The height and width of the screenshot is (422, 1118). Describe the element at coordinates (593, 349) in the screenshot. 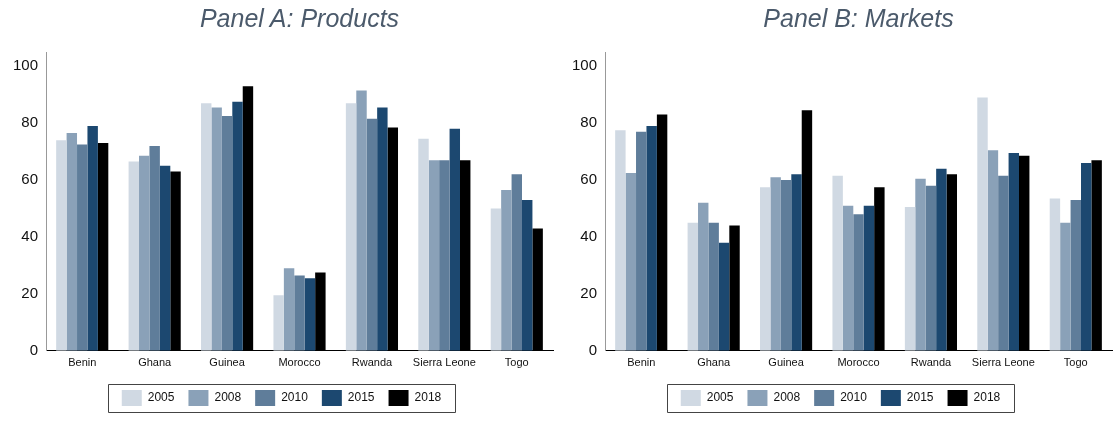

I see `y-tick-label: 0` at that location.